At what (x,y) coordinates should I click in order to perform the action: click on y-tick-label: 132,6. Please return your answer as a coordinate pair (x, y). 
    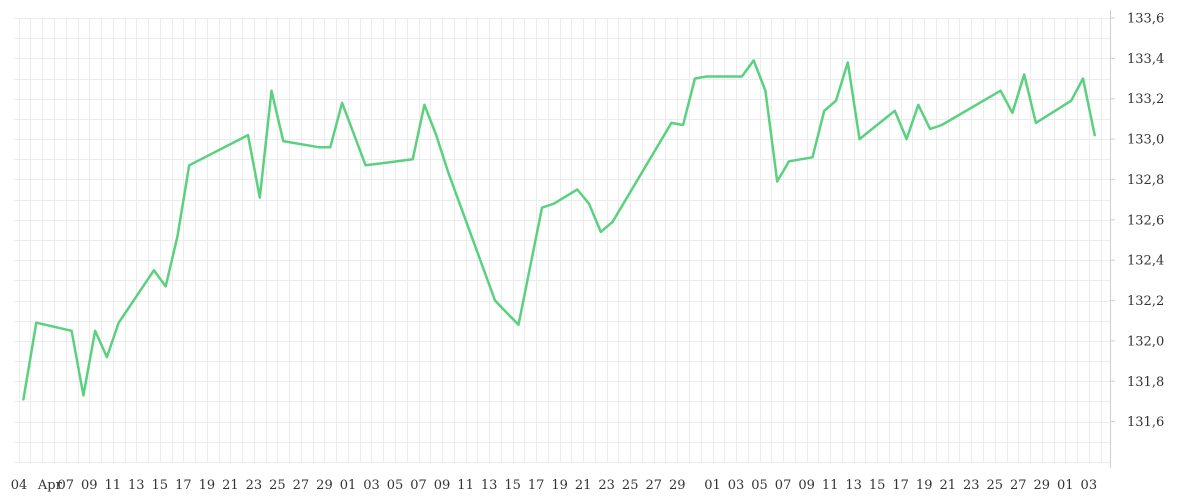
    Looking at the image, I should click on (1145, 220).